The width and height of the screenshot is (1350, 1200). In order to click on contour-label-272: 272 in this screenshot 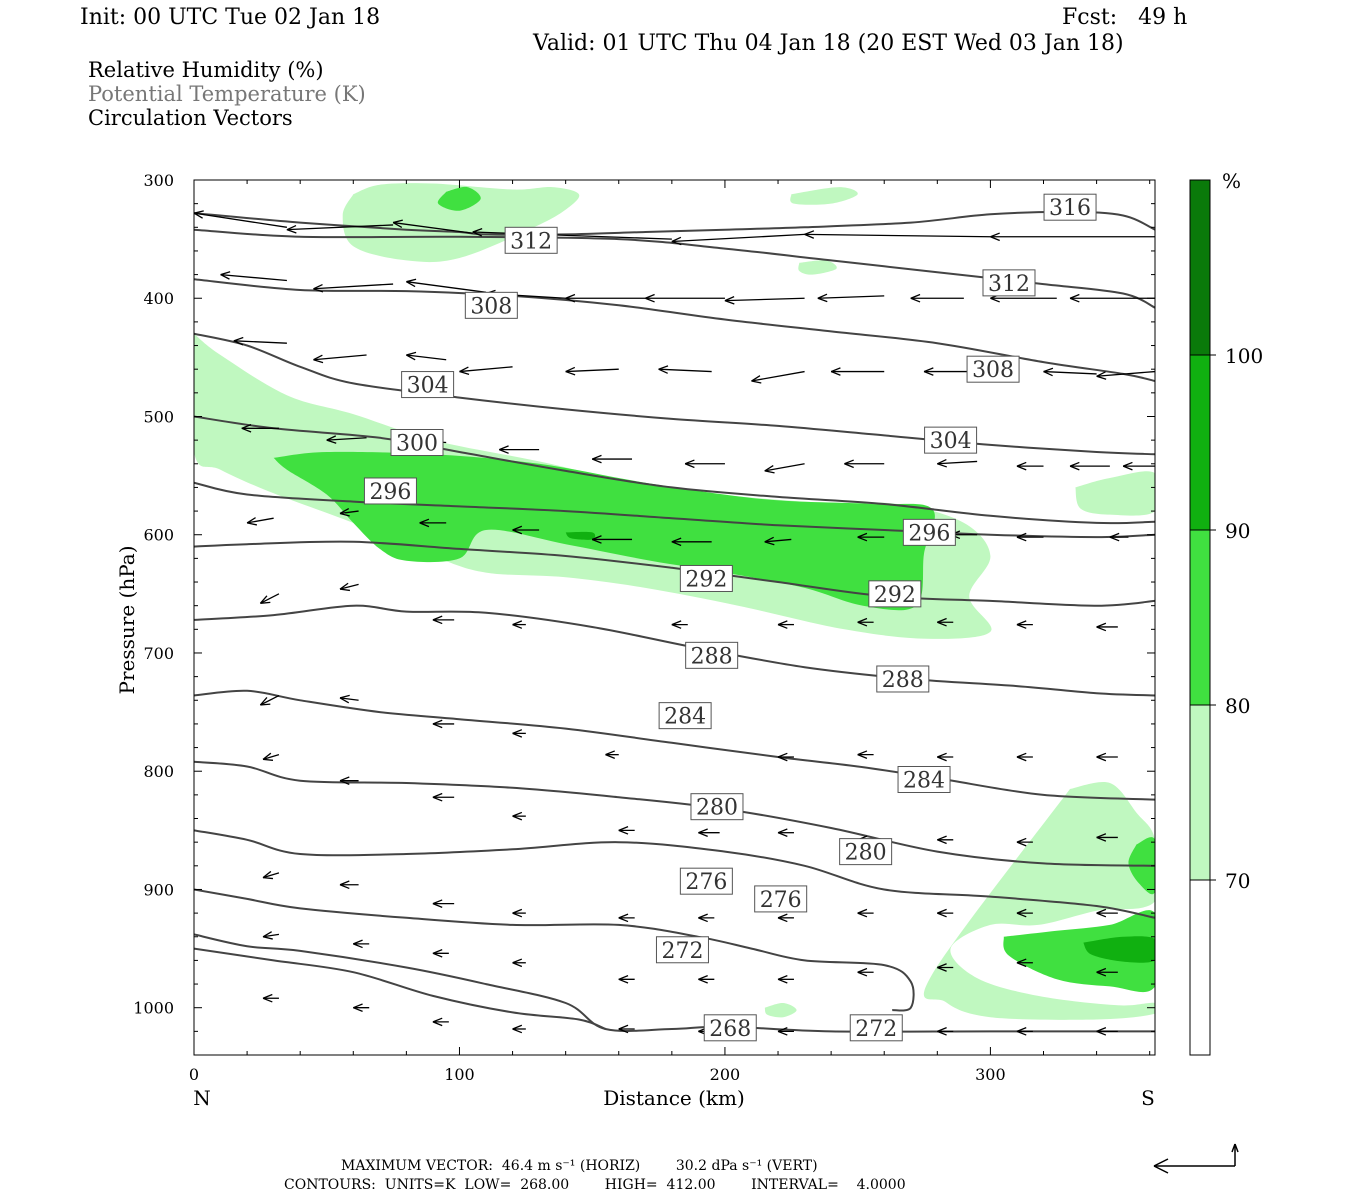, I will do `click(876, 1028)`.